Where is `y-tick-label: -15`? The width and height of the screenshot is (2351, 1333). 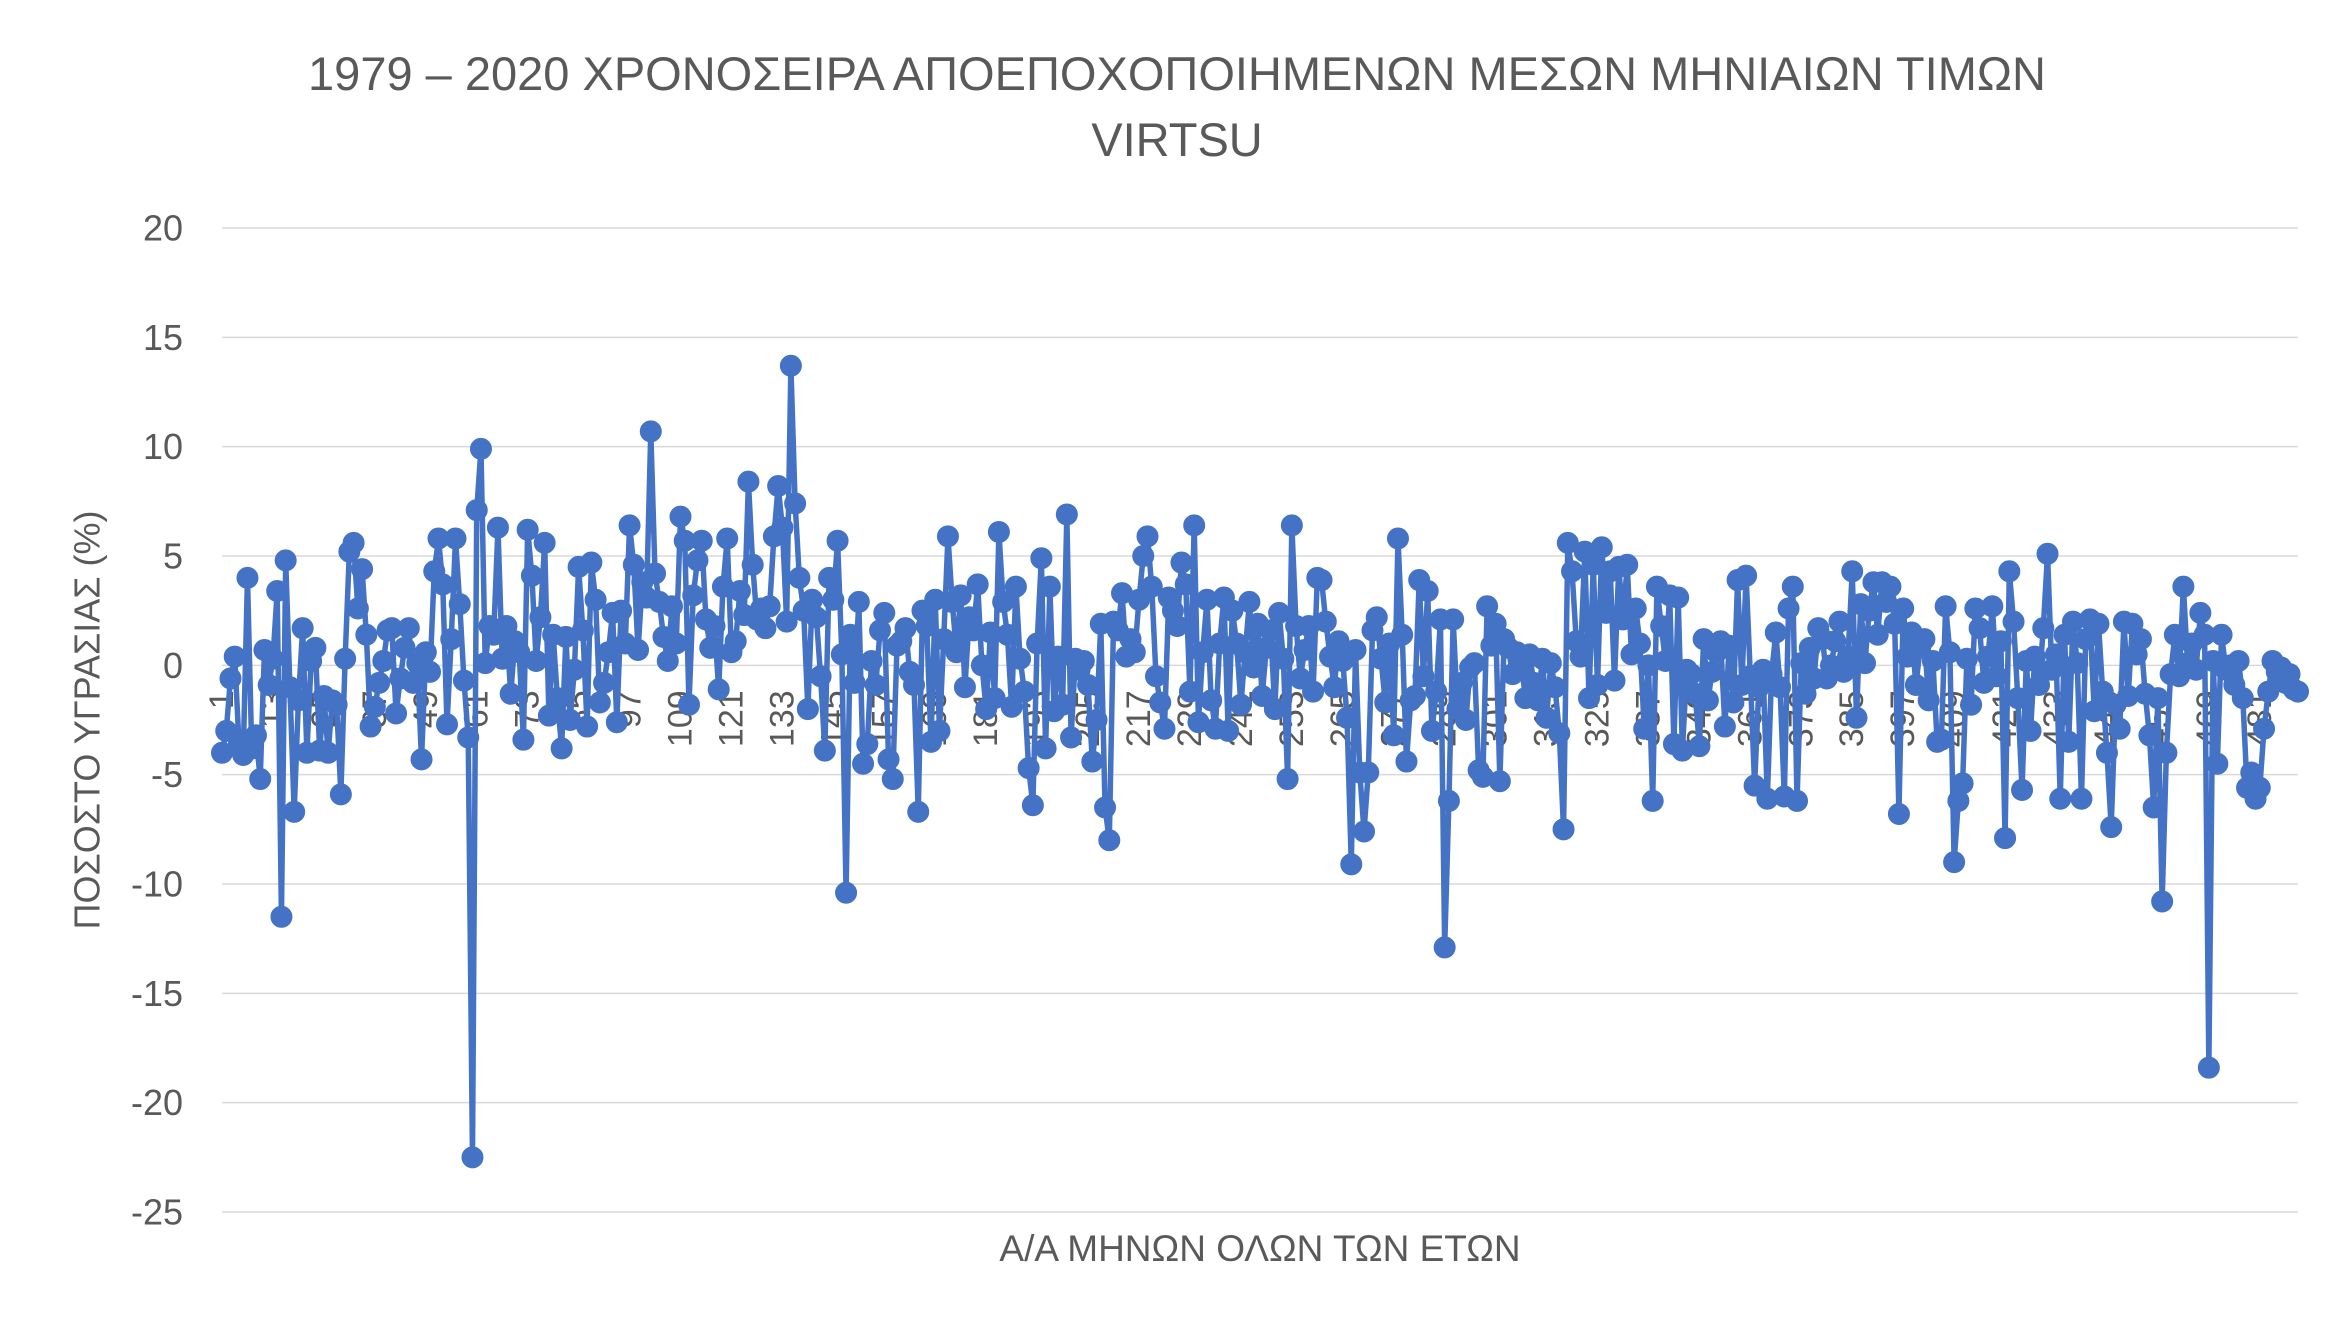 y-tick-label: -15 is located at coordinates (157, 993).